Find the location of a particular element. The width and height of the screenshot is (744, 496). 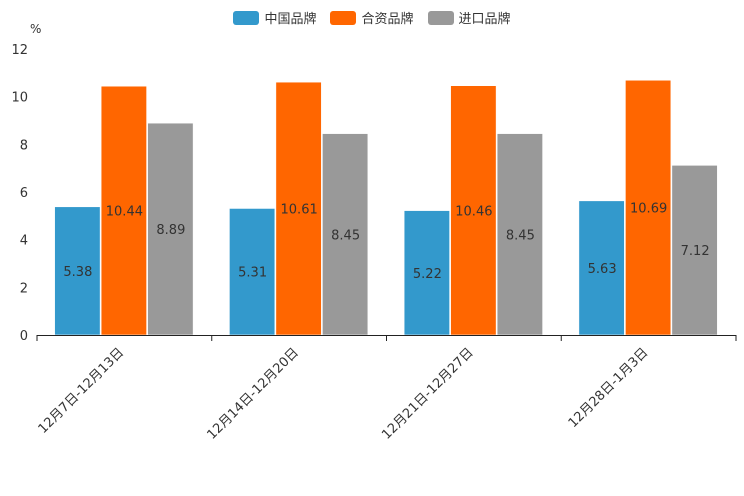

y-axis-unit-label: % is located at coordinates (36, 29).